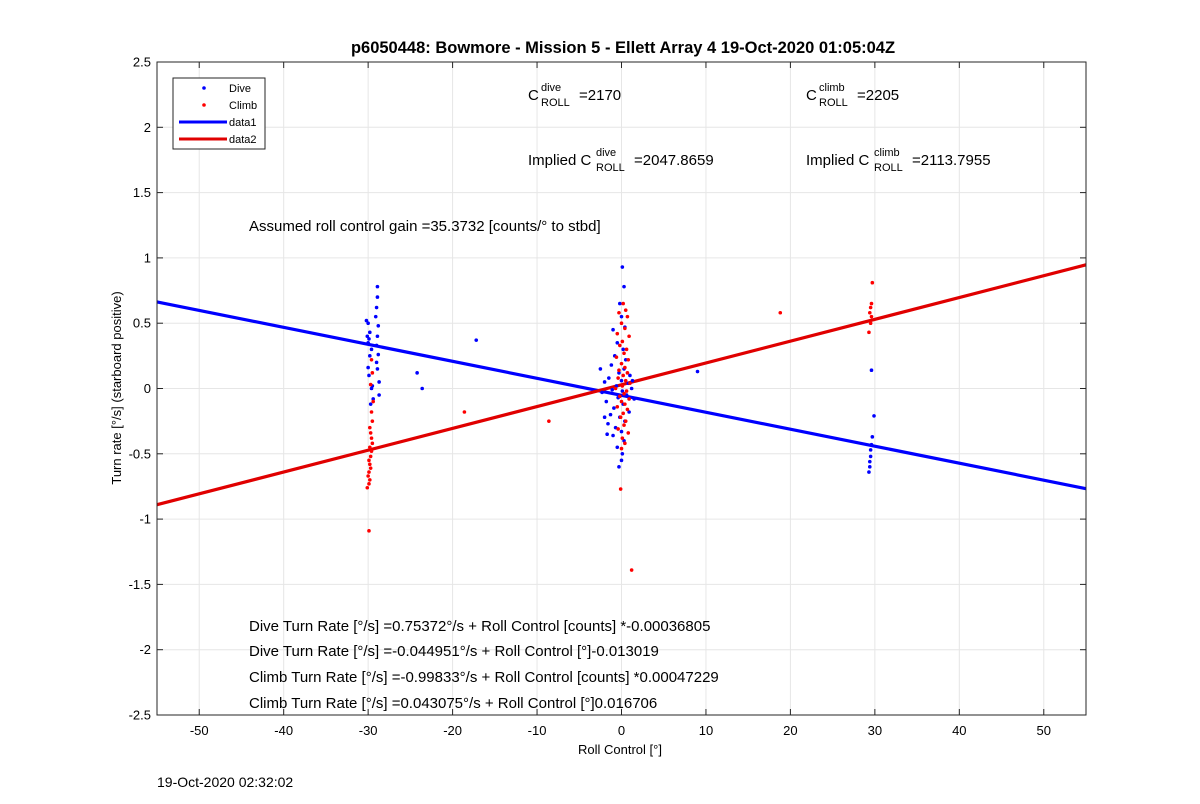 This screenshot has width=1200, height=804. I want to click on legend-dive-marker, so click(204, 88).